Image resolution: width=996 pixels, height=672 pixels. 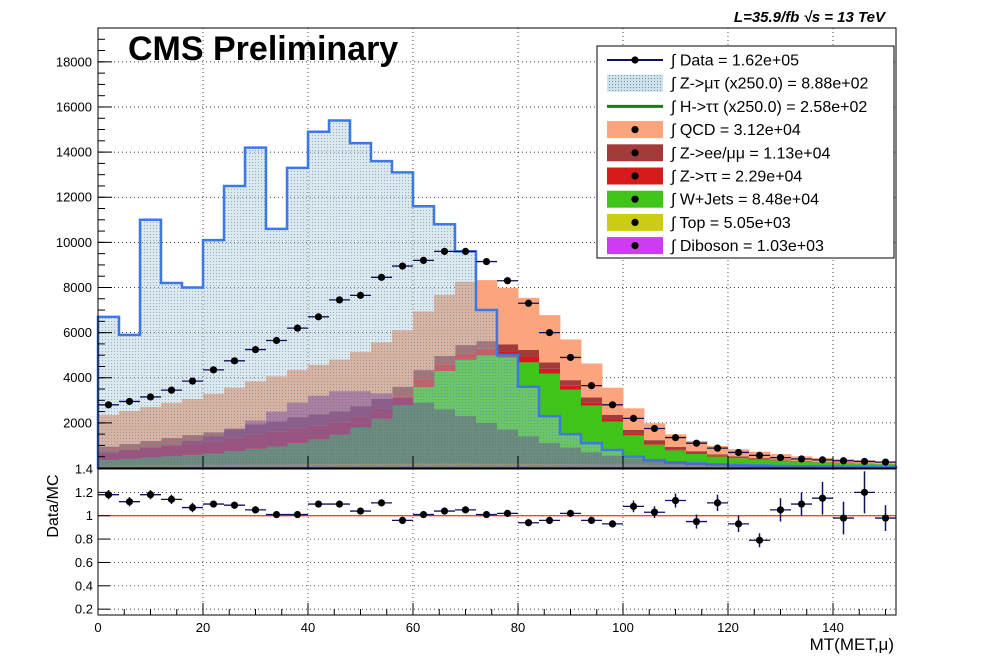 I want to click on signal-htt-hist, so click(x=497, y=429).